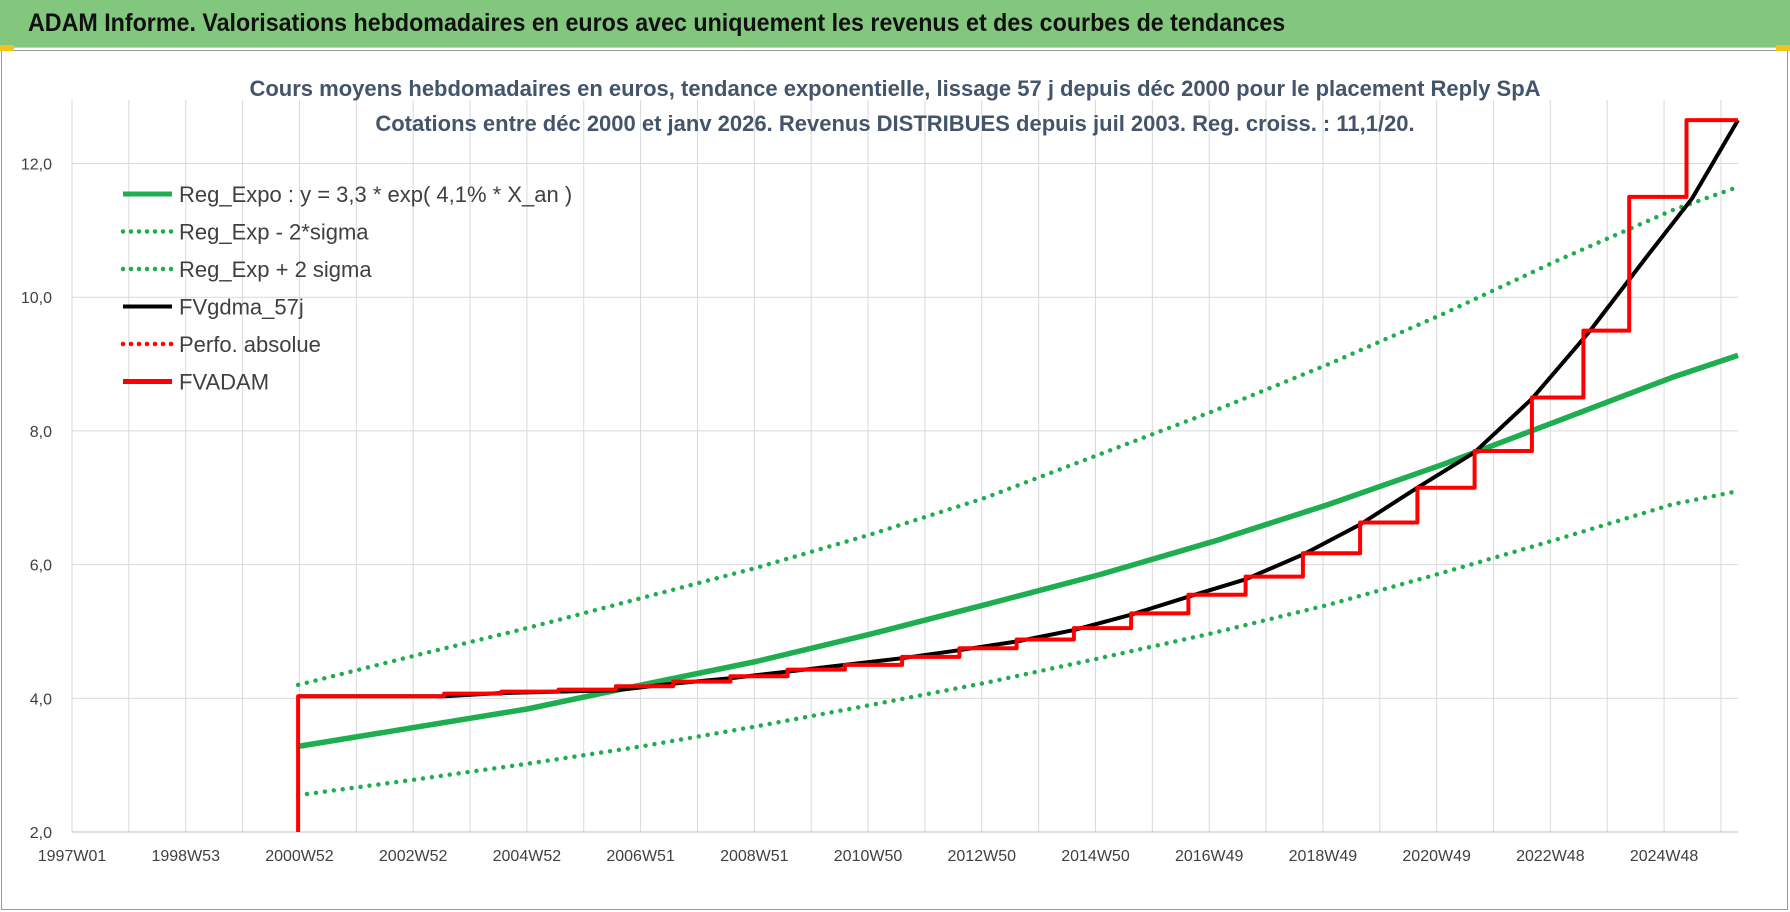 This screenshot has width=1790, height=912. What do you see at coordinates (36, 165) in the screenshot?
I see `y-tick-label: 12,0` at bounding box center [36, 165].